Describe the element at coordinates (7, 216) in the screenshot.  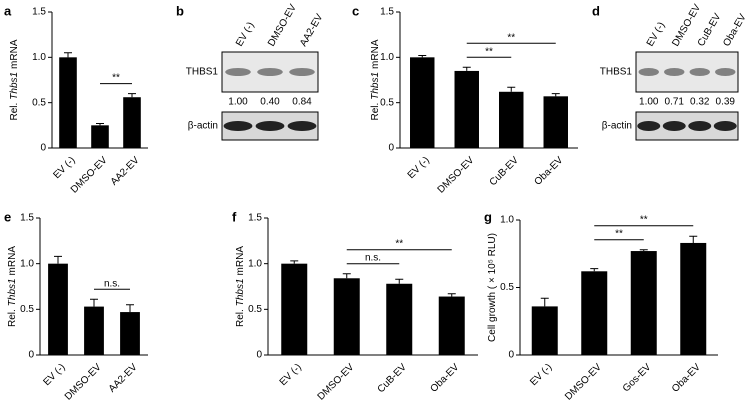
I see `panel-letter: e` at that location.